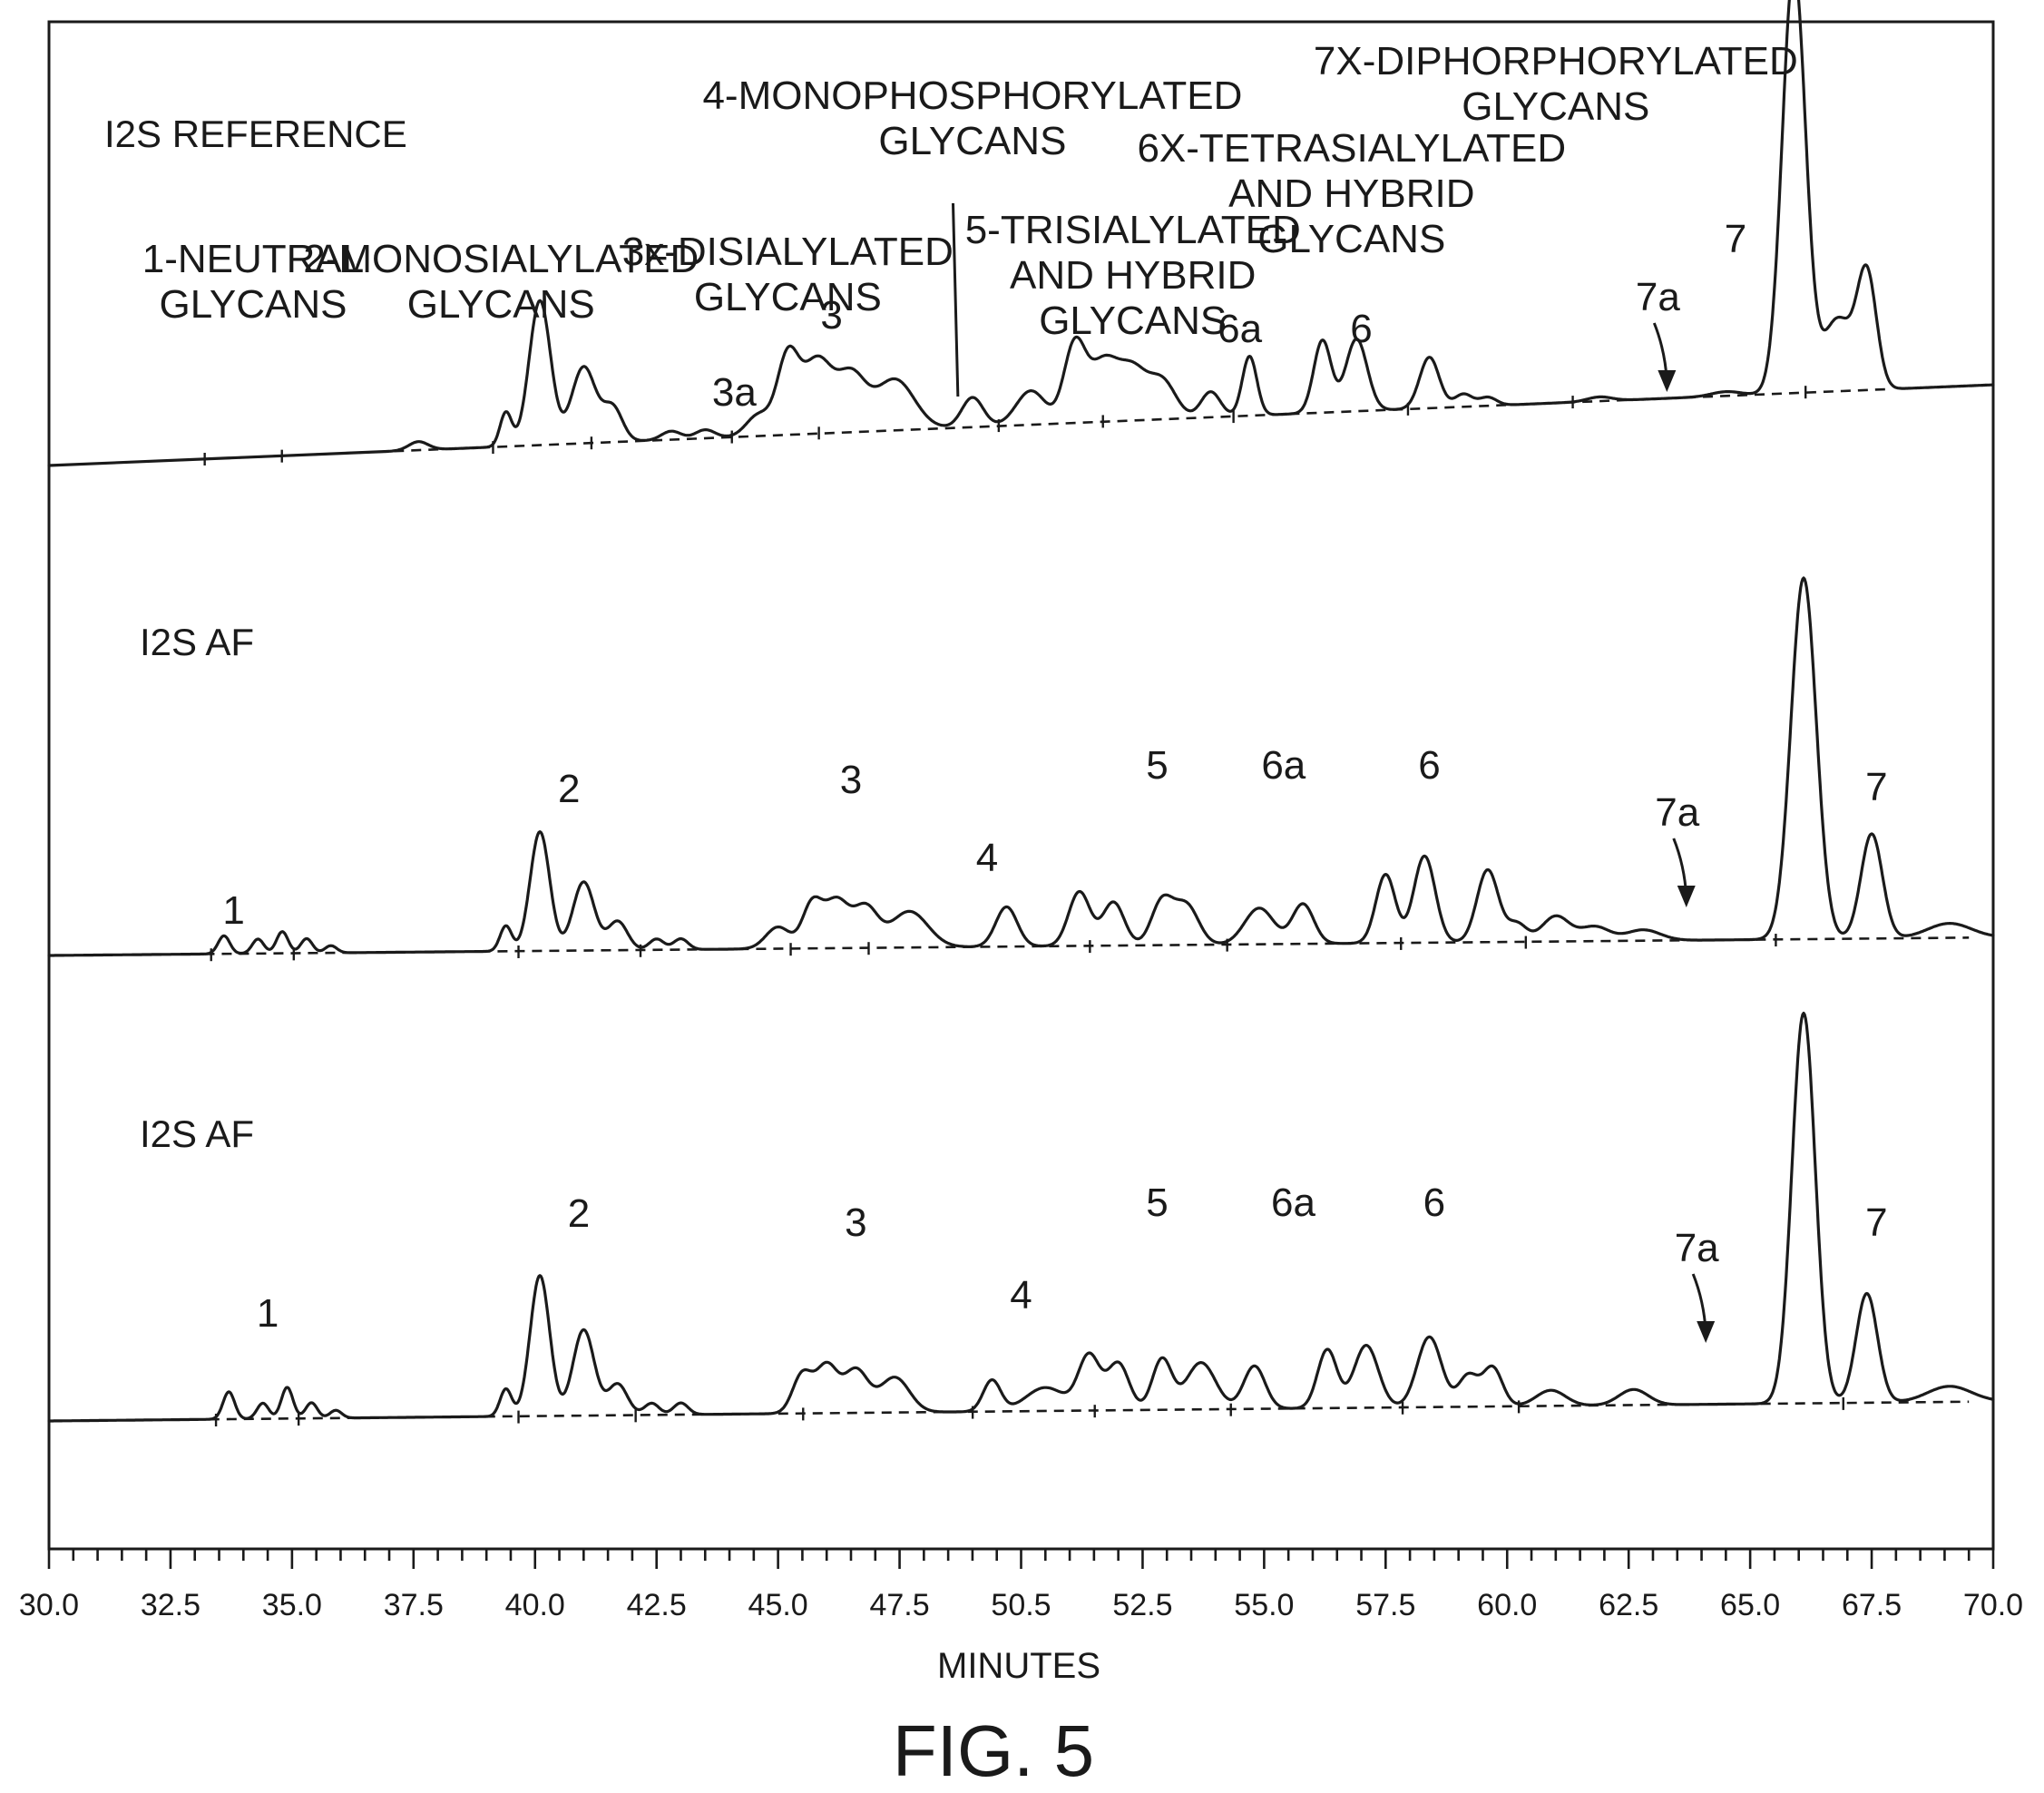  What do you see at coordinates (254, 259) in the screenshot?
I see `group-label: 1-NEUTRAL` at bounding box center [254, 259].